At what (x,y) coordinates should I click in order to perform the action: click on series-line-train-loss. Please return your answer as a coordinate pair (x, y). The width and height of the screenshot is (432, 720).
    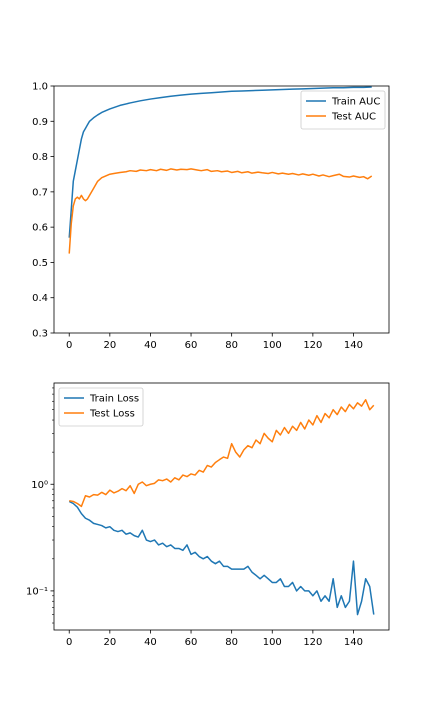
    Looking at the image, I should click on (221, 558).